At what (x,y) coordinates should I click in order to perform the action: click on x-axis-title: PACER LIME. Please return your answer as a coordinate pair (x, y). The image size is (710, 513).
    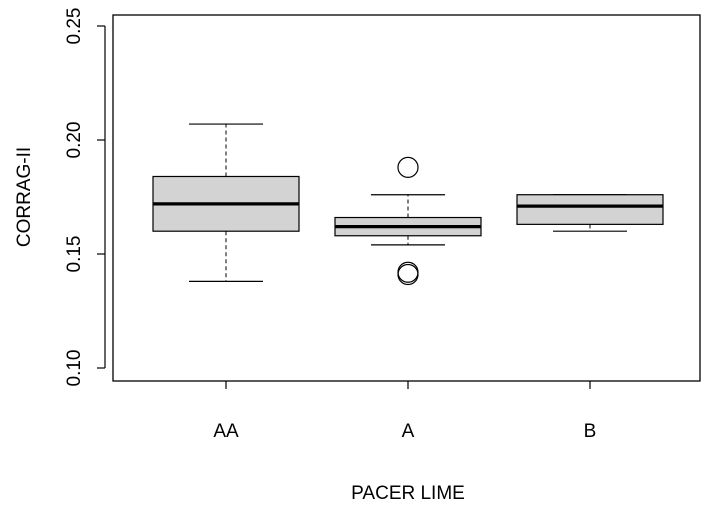
    Looking at the image, I should click on (408, 493).